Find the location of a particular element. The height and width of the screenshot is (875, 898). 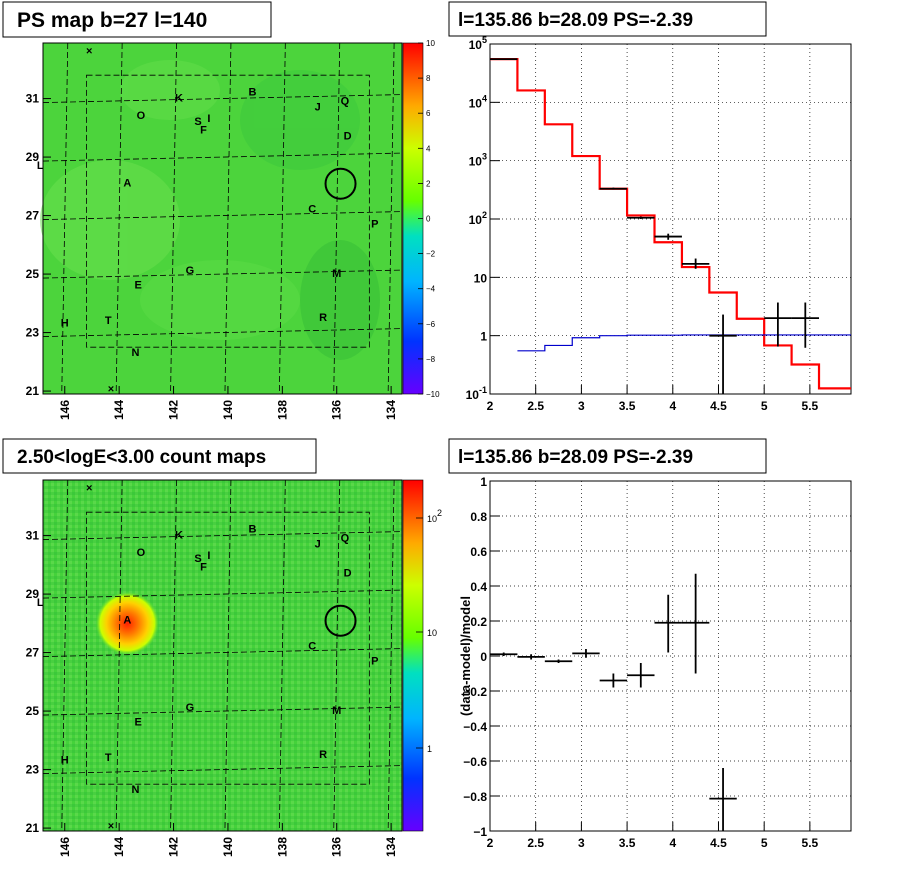

ps-map-x-ticks: 146 144 142 140 138 136 134 is located at coordinates (228, 403).